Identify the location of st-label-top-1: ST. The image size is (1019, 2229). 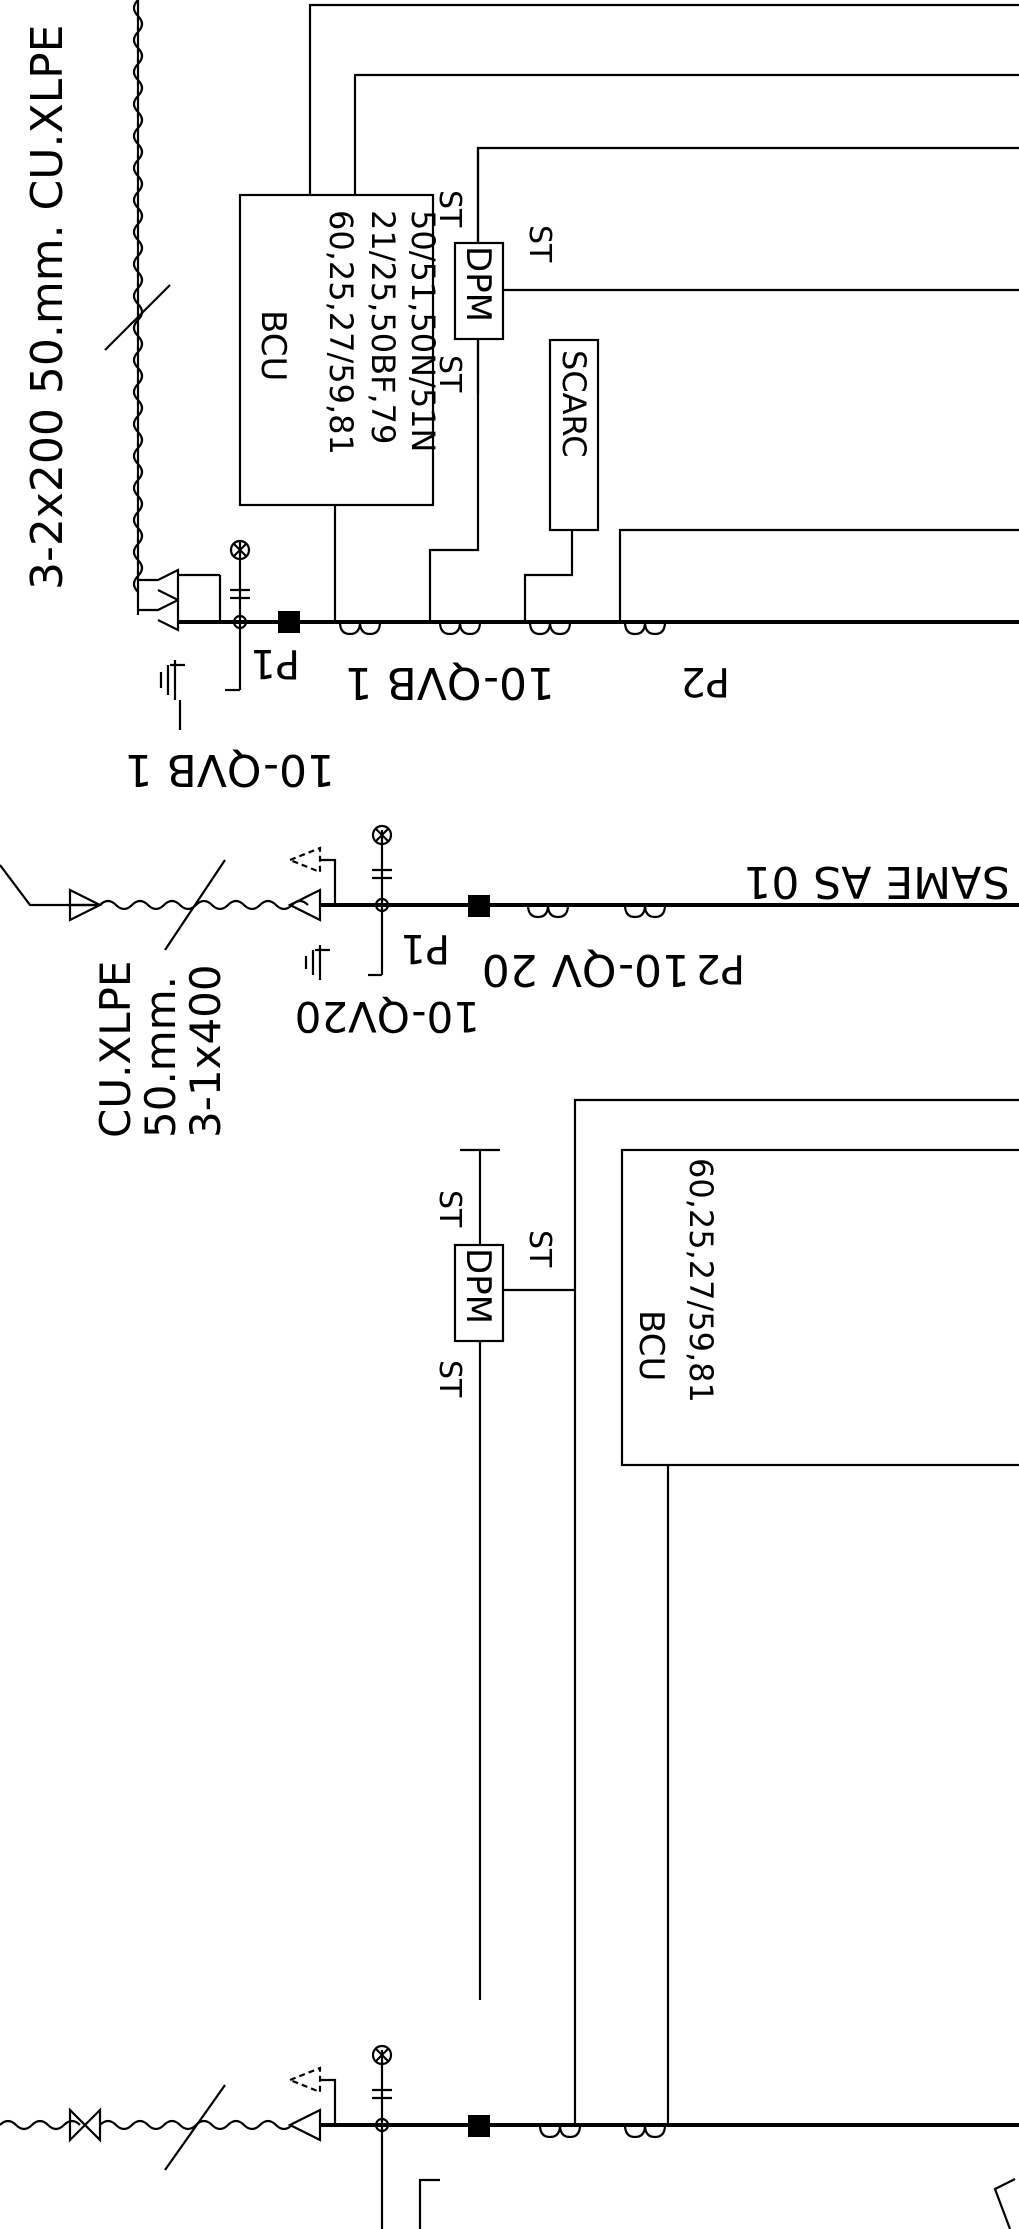
(449, 209).